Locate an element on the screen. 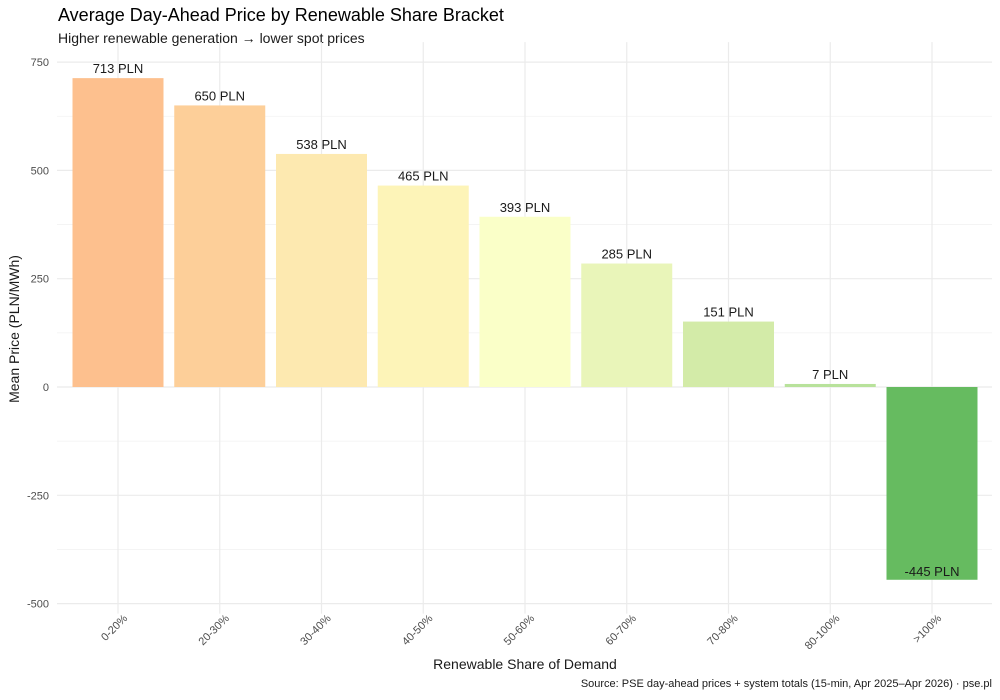 The image size is (1000, 700). x-tick-label: 40-50% is located at coordinates (417, 629).